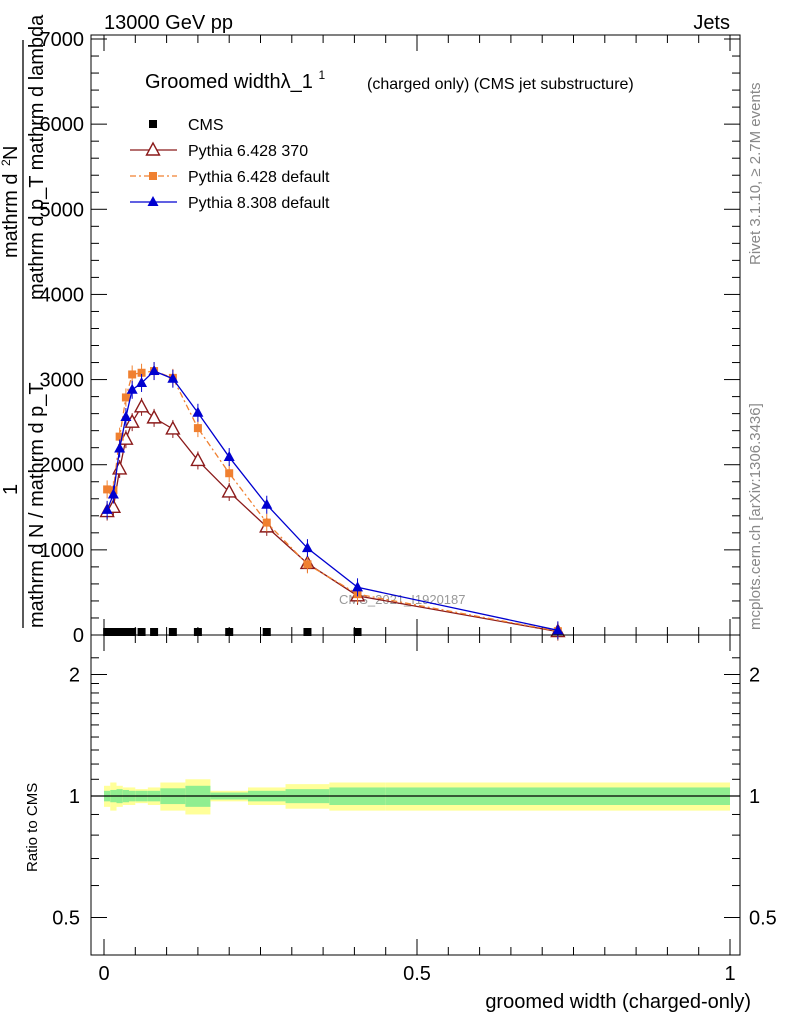 The width and height of the screenshot is (786, 1024). Describe the element at coordinates (37, 505) in the screenshot. I see `y-label-denominator: mathrm d N / mathrm d p_T` at that location.